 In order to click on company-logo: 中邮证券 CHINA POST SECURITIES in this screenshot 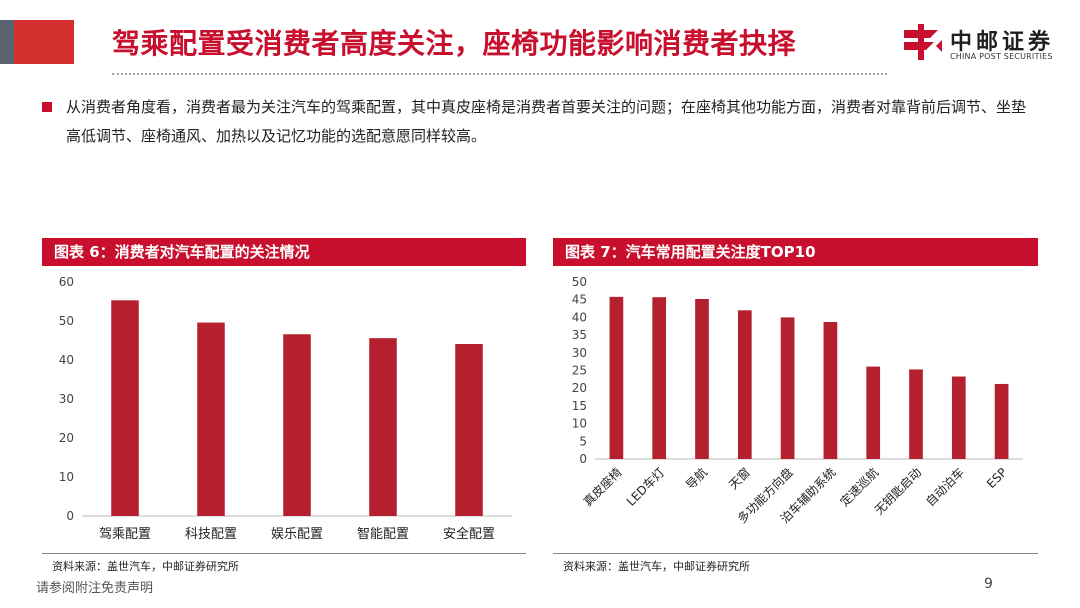, I will do `click(985, 44)`.